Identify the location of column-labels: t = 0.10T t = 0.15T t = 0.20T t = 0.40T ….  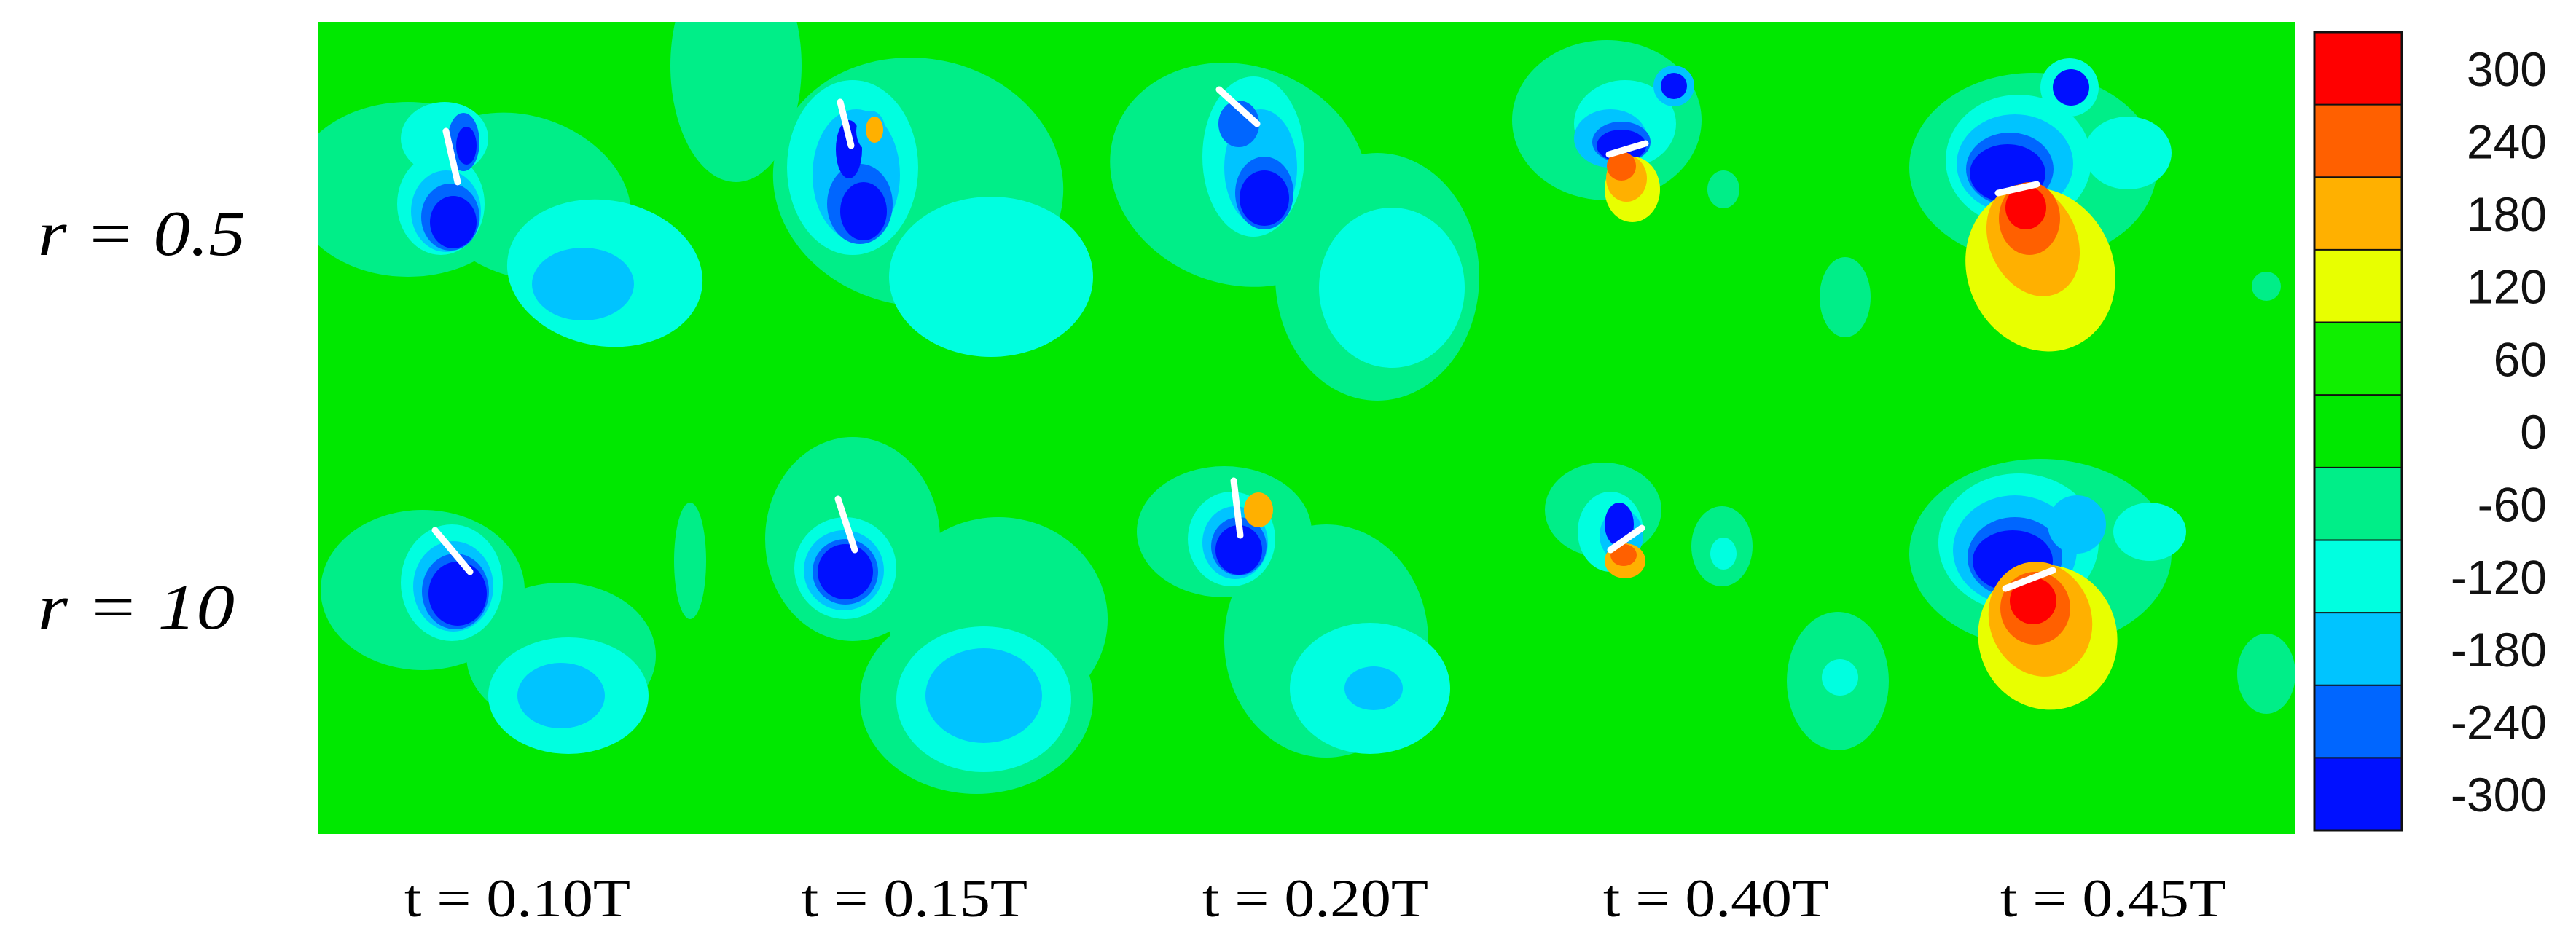
(1315, 899).